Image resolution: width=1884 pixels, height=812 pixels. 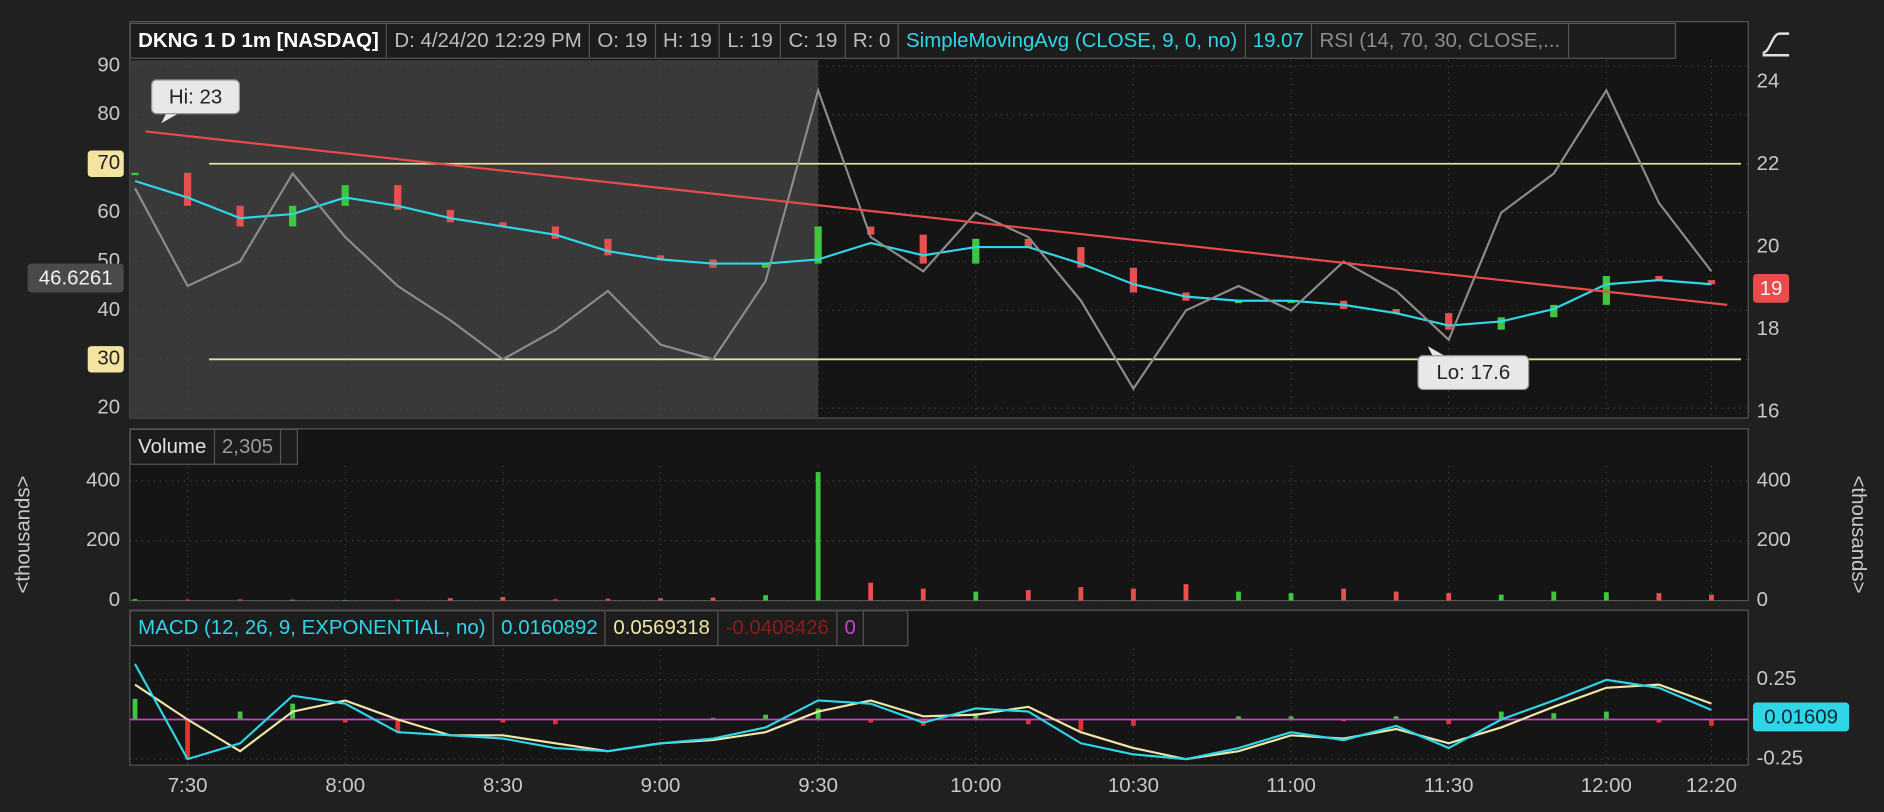 I want to click on x-tick-label: 10:30, so click(x=1133, y=786).